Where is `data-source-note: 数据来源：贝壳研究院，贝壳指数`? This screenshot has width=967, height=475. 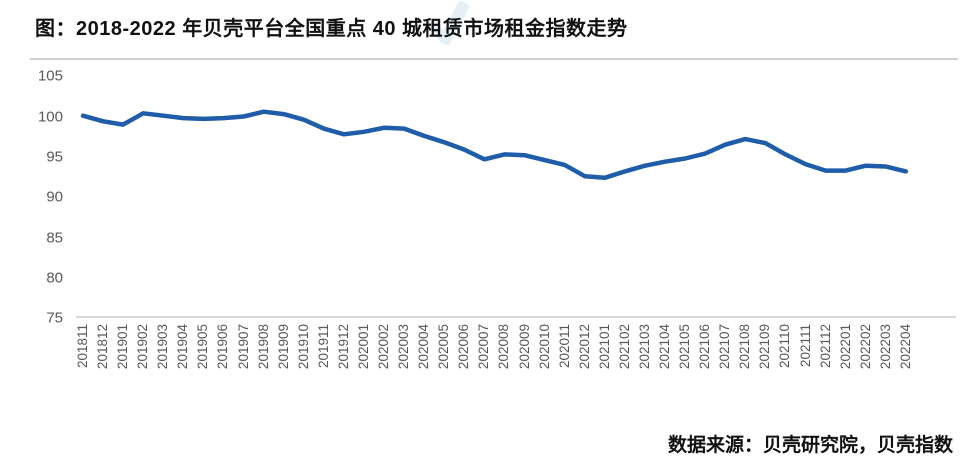
data-source-note: 数据来源：贝壳研究院，贝壳指数 is located at coordinates (810, 445).